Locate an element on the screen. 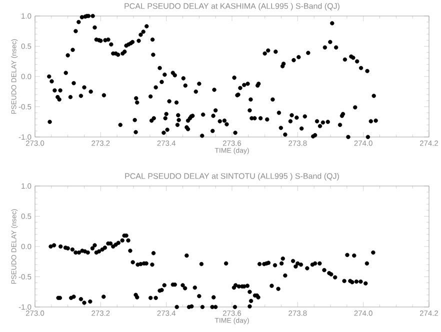  chart-title: PCAL PSEUDO DELAY at SINTOTU (ALL995 ) S-Band (QJ) is located at coordinates (232, 176).